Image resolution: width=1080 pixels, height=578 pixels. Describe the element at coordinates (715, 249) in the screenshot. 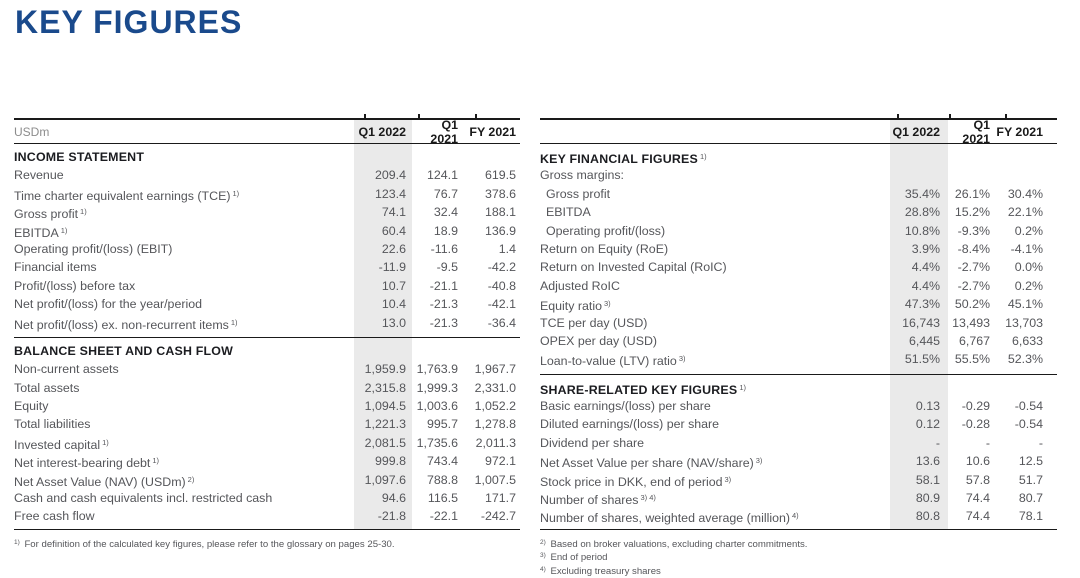

I see `row-label: Return on Equity (RoE)` at that location.